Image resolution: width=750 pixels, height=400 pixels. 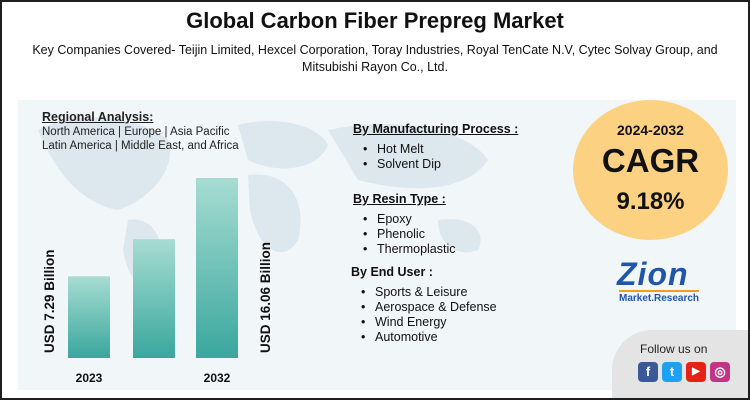 What do you see at coordinates (436, 129) in the screenshot?
I see `manufacturing-process-heading: By Manufacturing Process :` at bounding box center [436, 129].